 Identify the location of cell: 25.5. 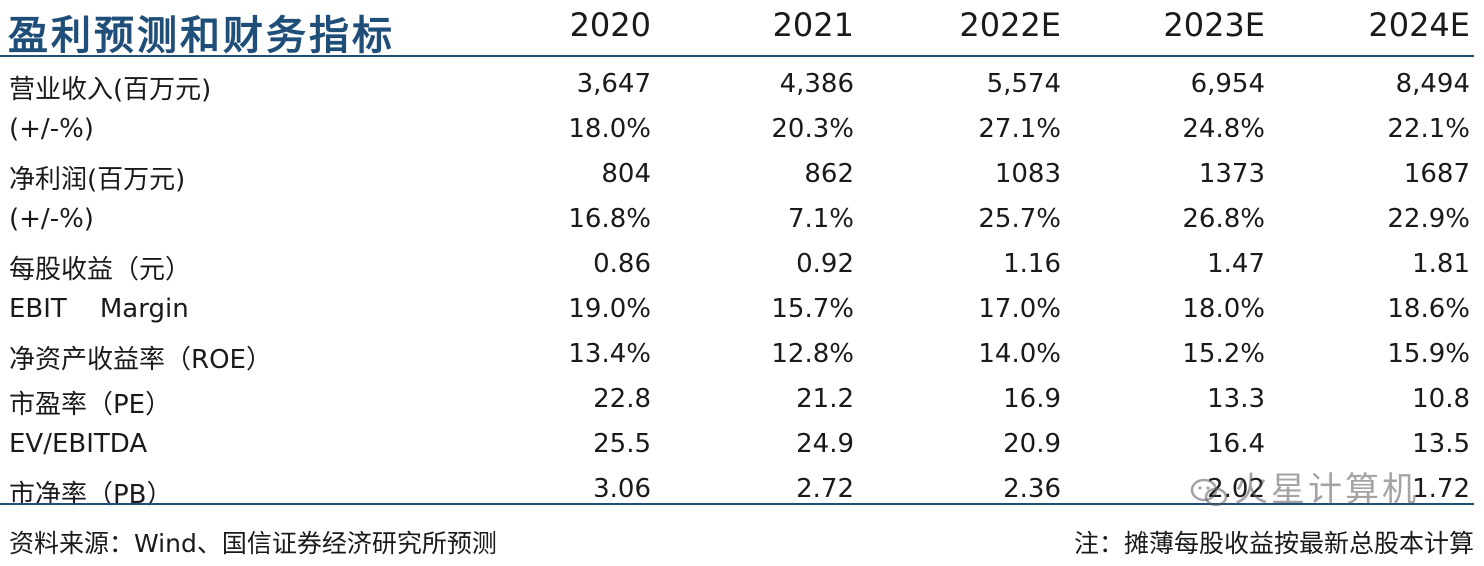
(622, 444).